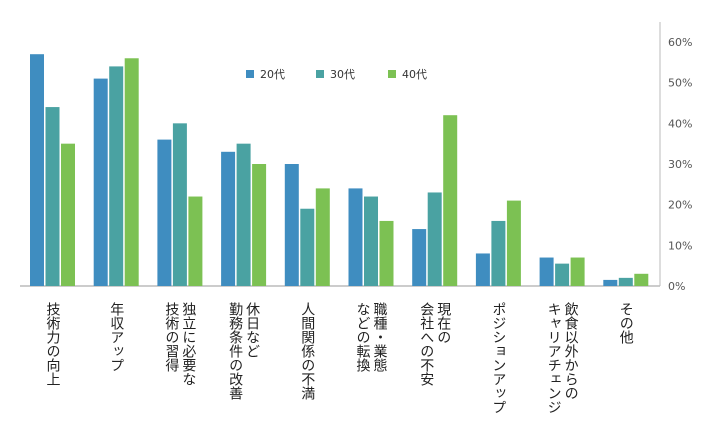  What do you see at coordinates (680, 42) in the screenshot?
I see `y-tick-label: 60%` at bounding box center [680, 42].